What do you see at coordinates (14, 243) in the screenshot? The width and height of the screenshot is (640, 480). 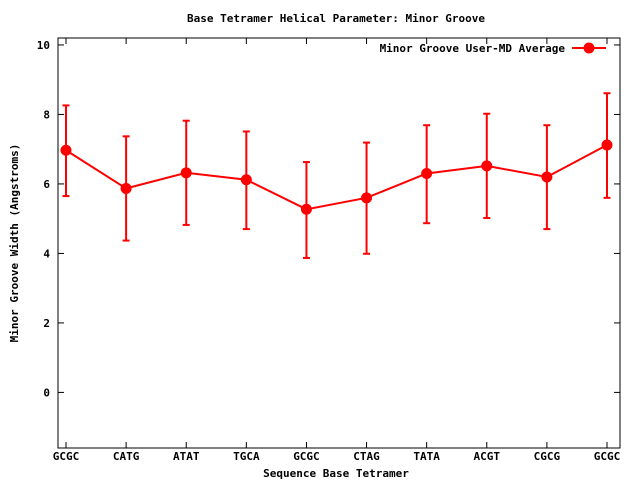 I see `y-axis-label: Minor Groove Width (Angstroms)` at bounding box center [14, 243].